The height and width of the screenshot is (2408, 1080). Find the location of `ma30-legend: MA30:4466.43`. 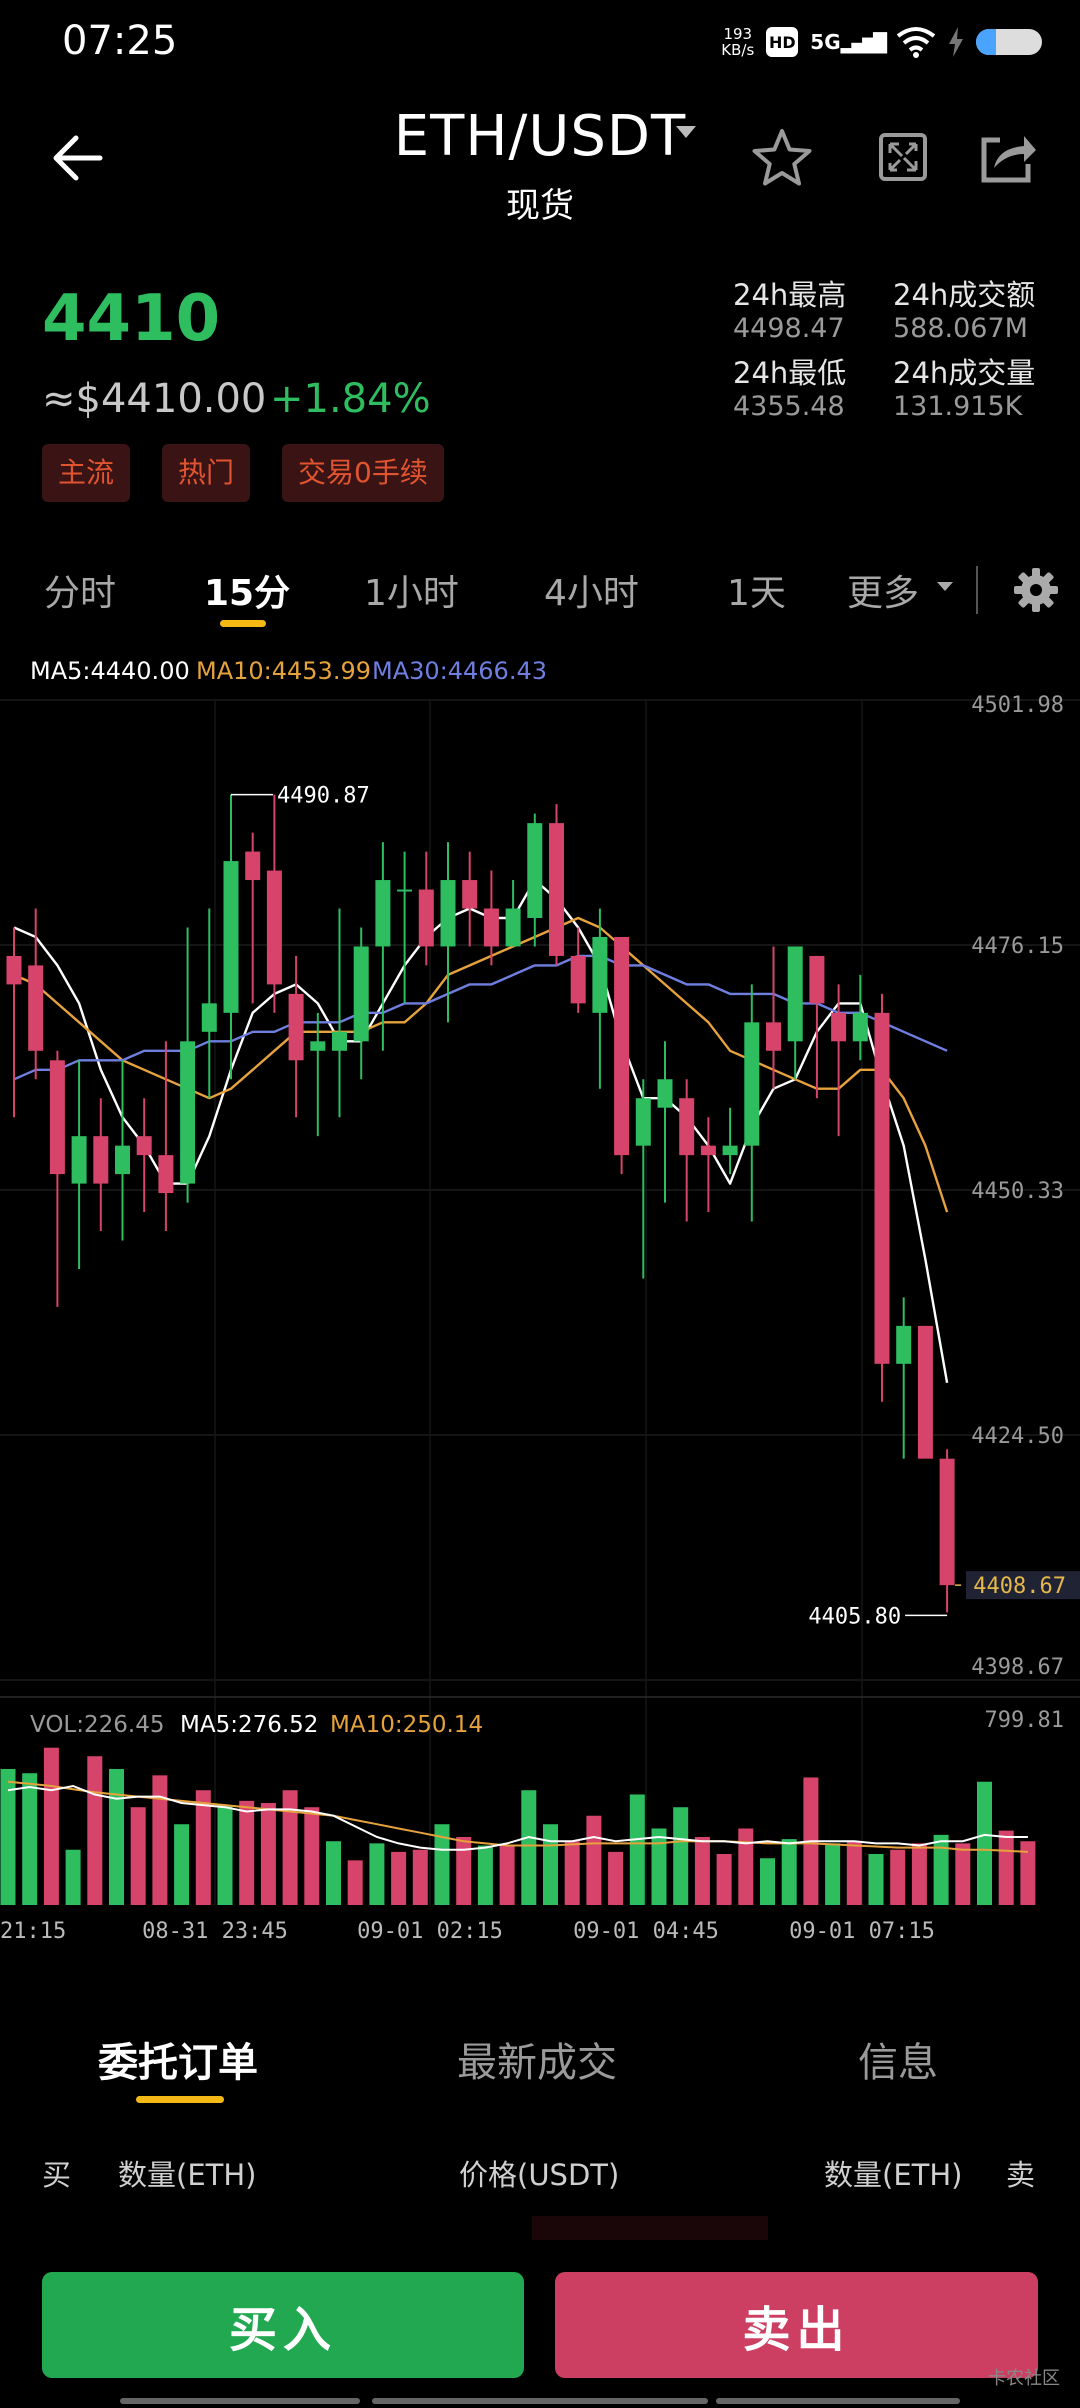

ma30-legend: MA30:4466.43 is located at coordinates (459, 671).